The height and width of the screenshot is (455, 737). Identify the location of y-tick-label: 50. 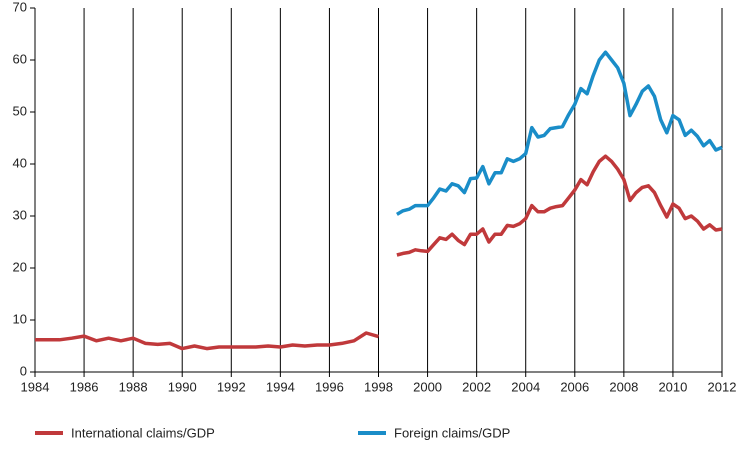
(20, 110).